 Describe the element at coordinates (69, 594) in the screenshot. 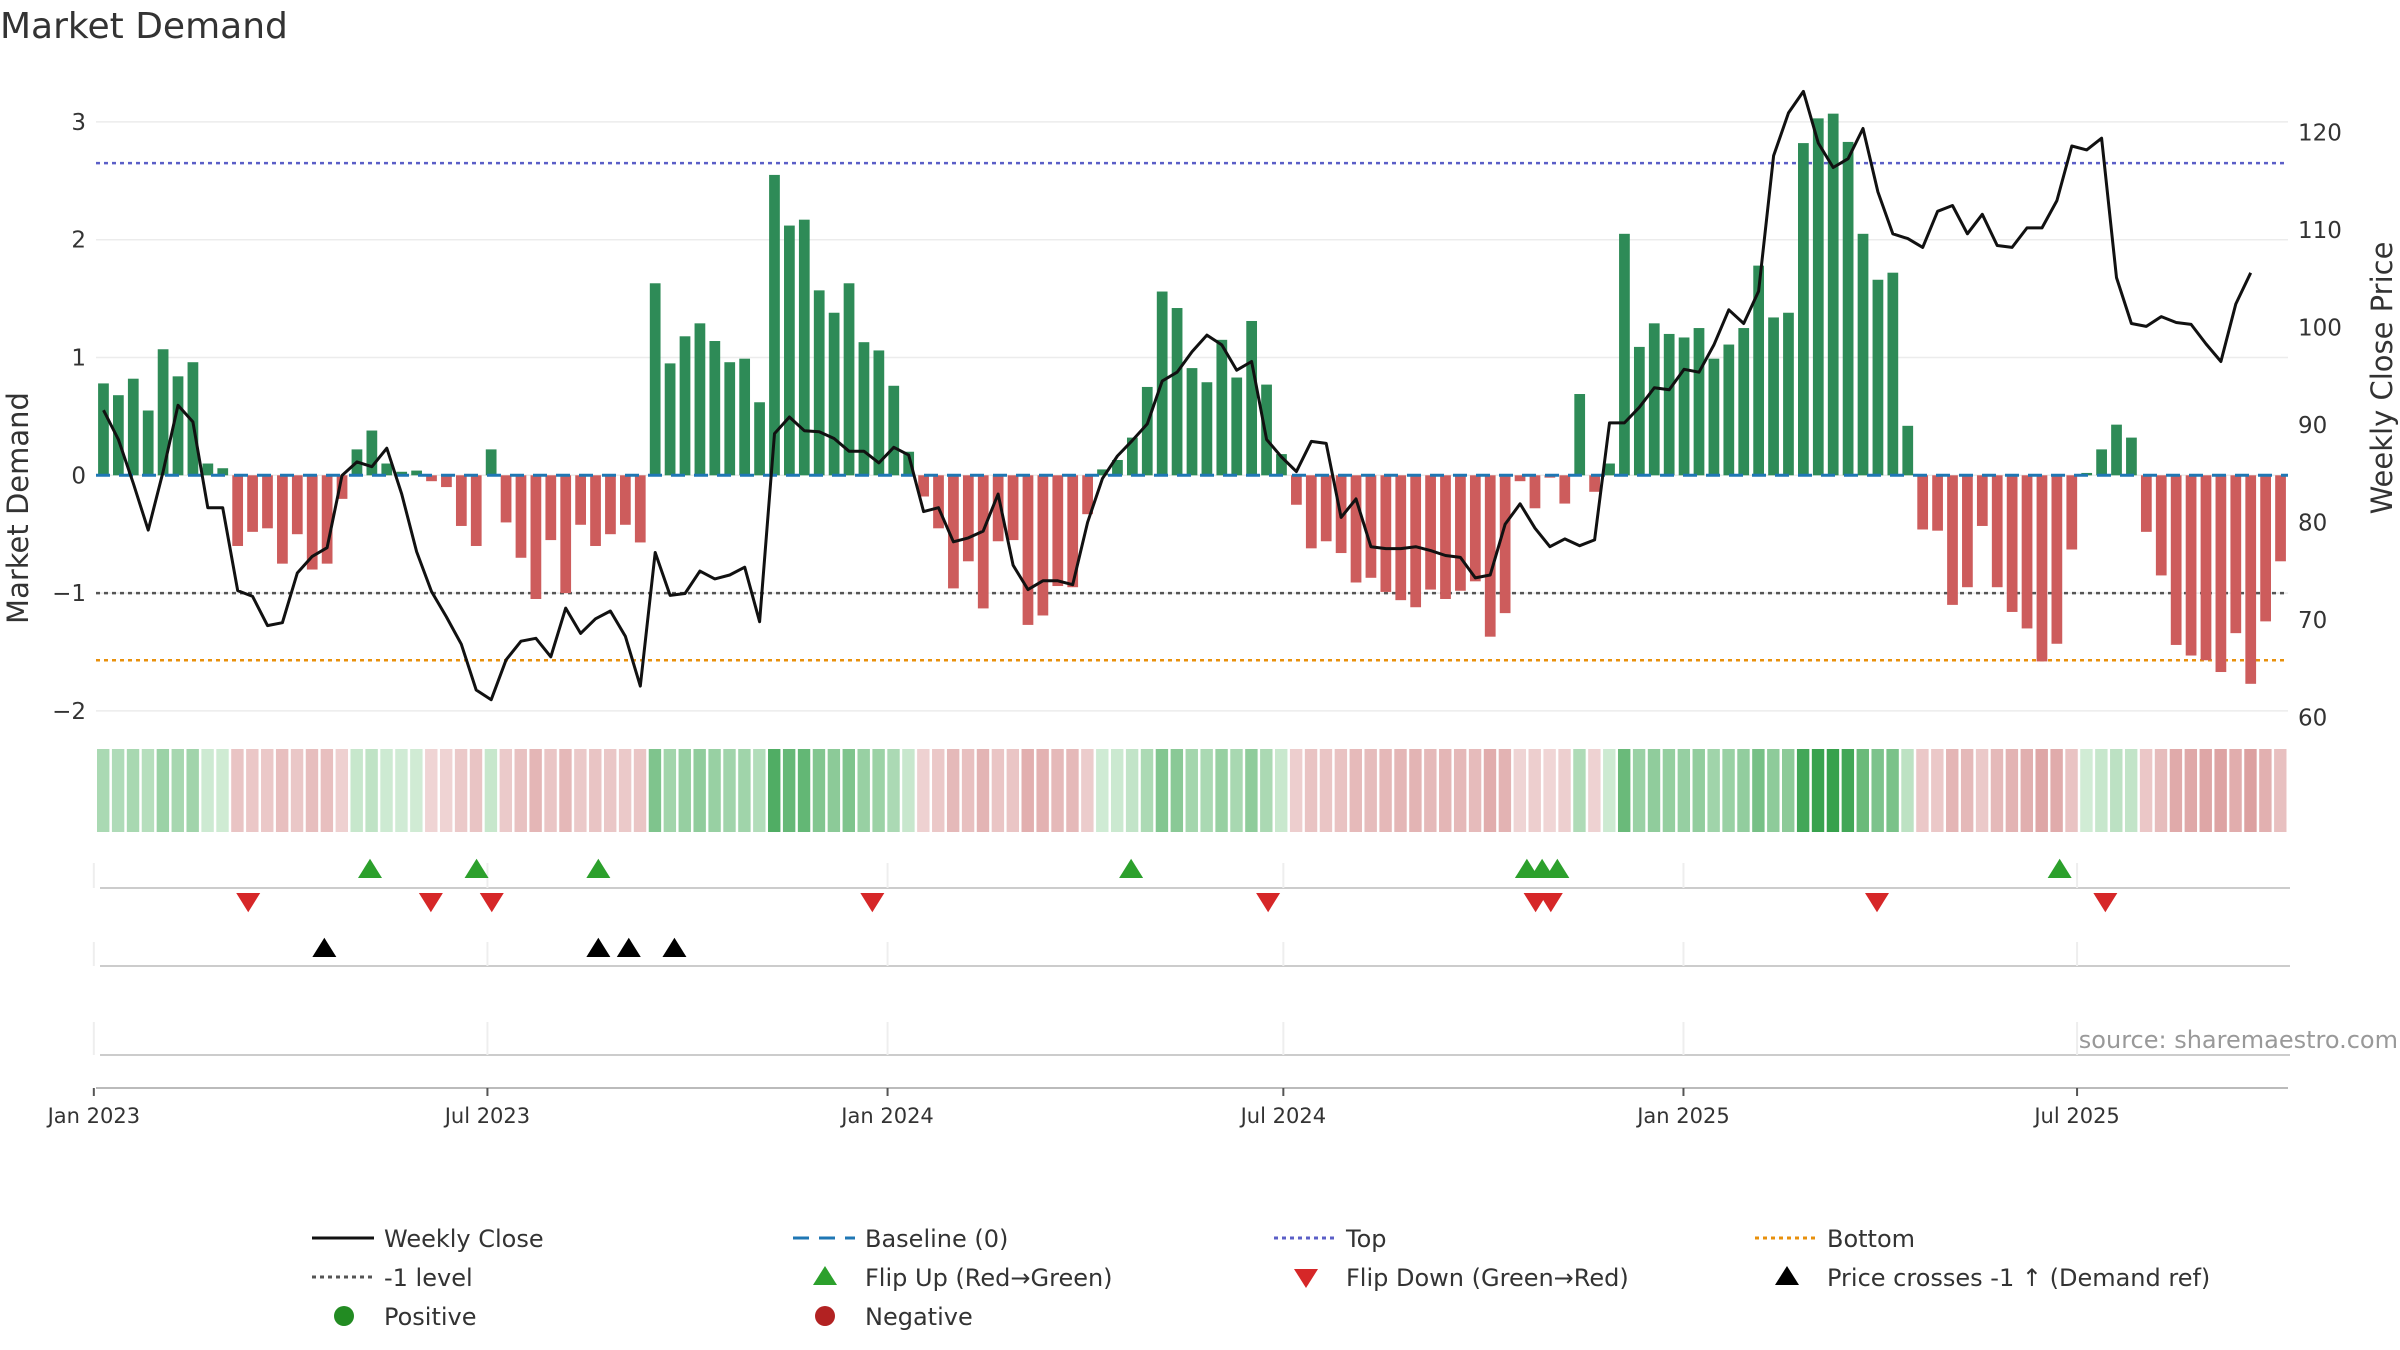

I see `left-tick-label: −1` at that location.